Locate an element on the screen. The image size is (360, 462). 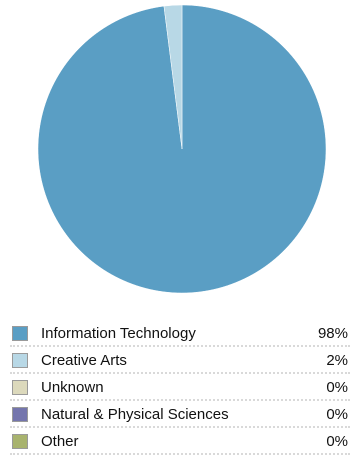
legend-item-information-technology: Information Technology 98% is located at coordinates (180, 333).